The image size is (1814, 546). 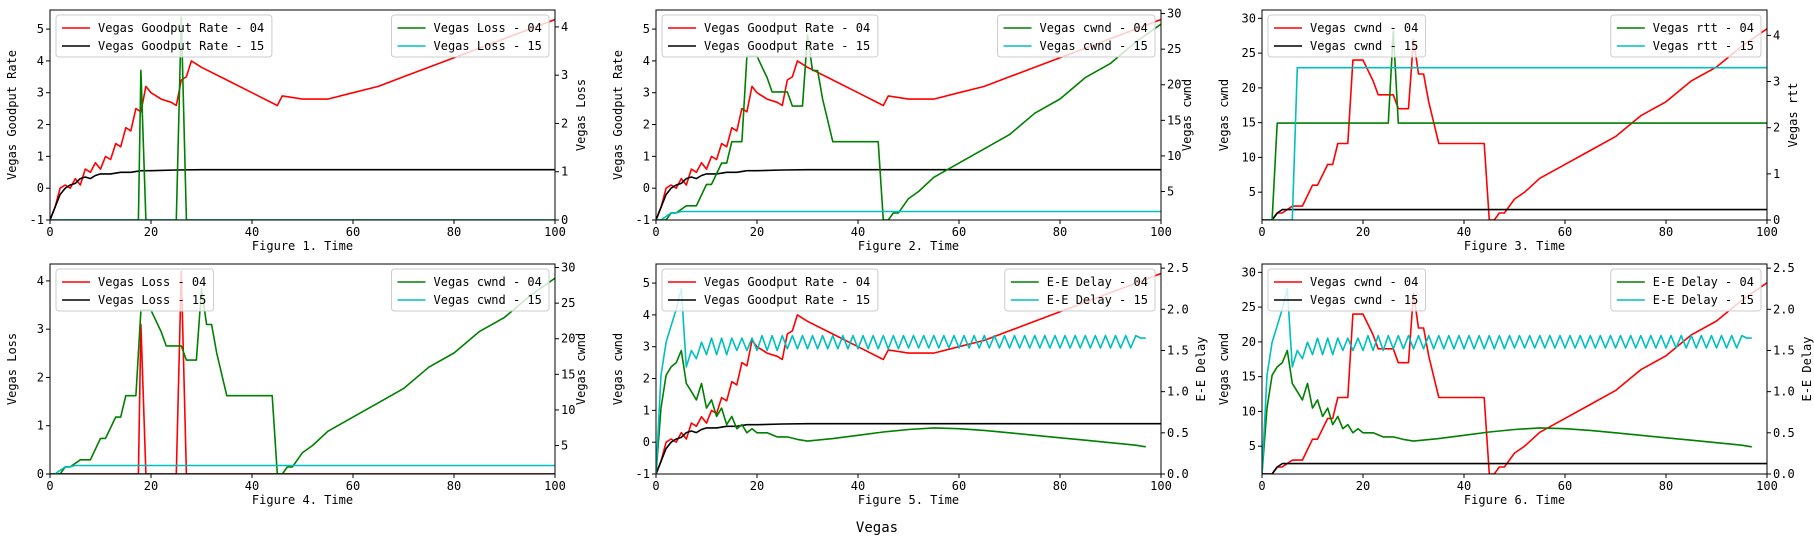 What do you see at coordinates (1178, 309) in the screenshot?
I see `y-right-tick-label: 2.0` at bounding box center [1178, 309].